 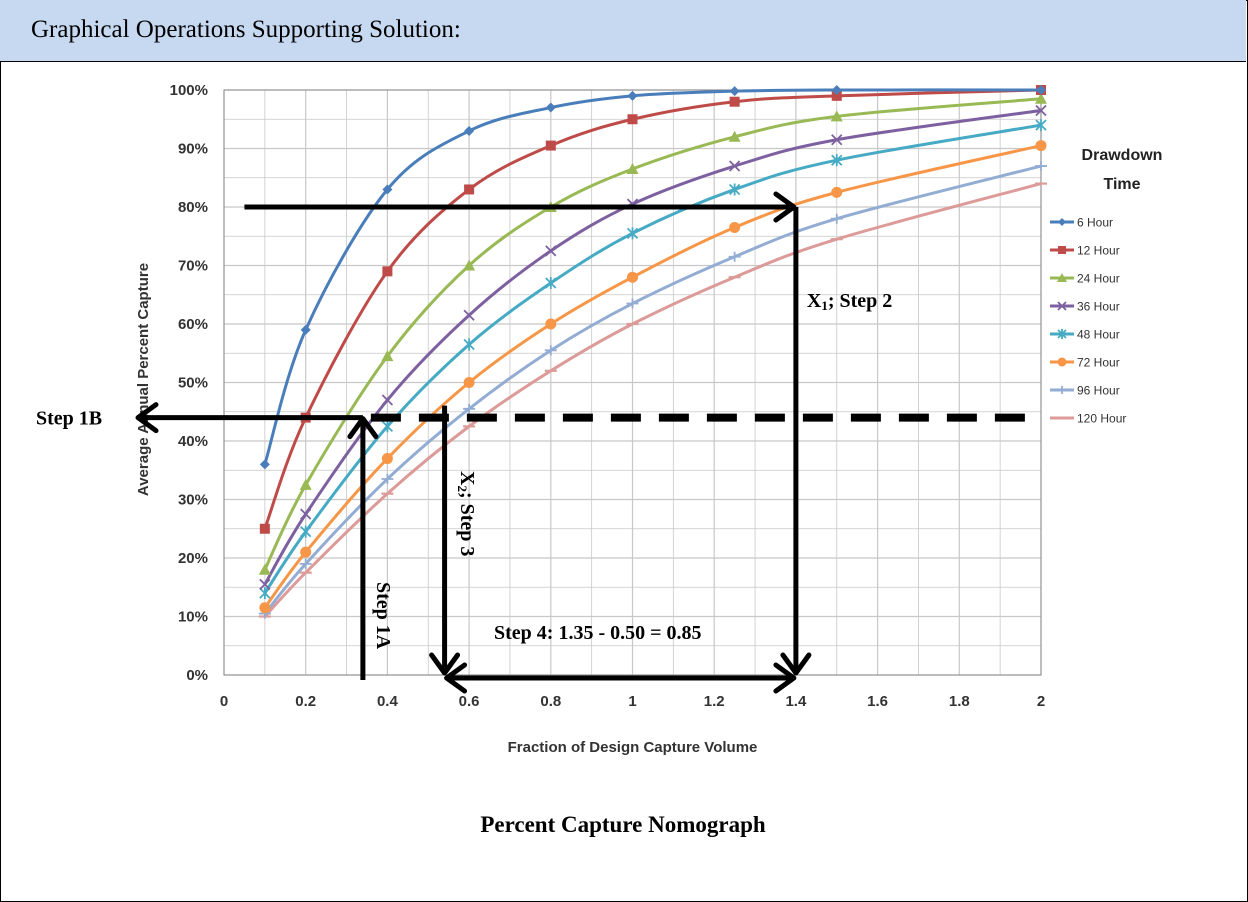 I want to click on y-tick-label: 90%, so click(x=193, y=149).